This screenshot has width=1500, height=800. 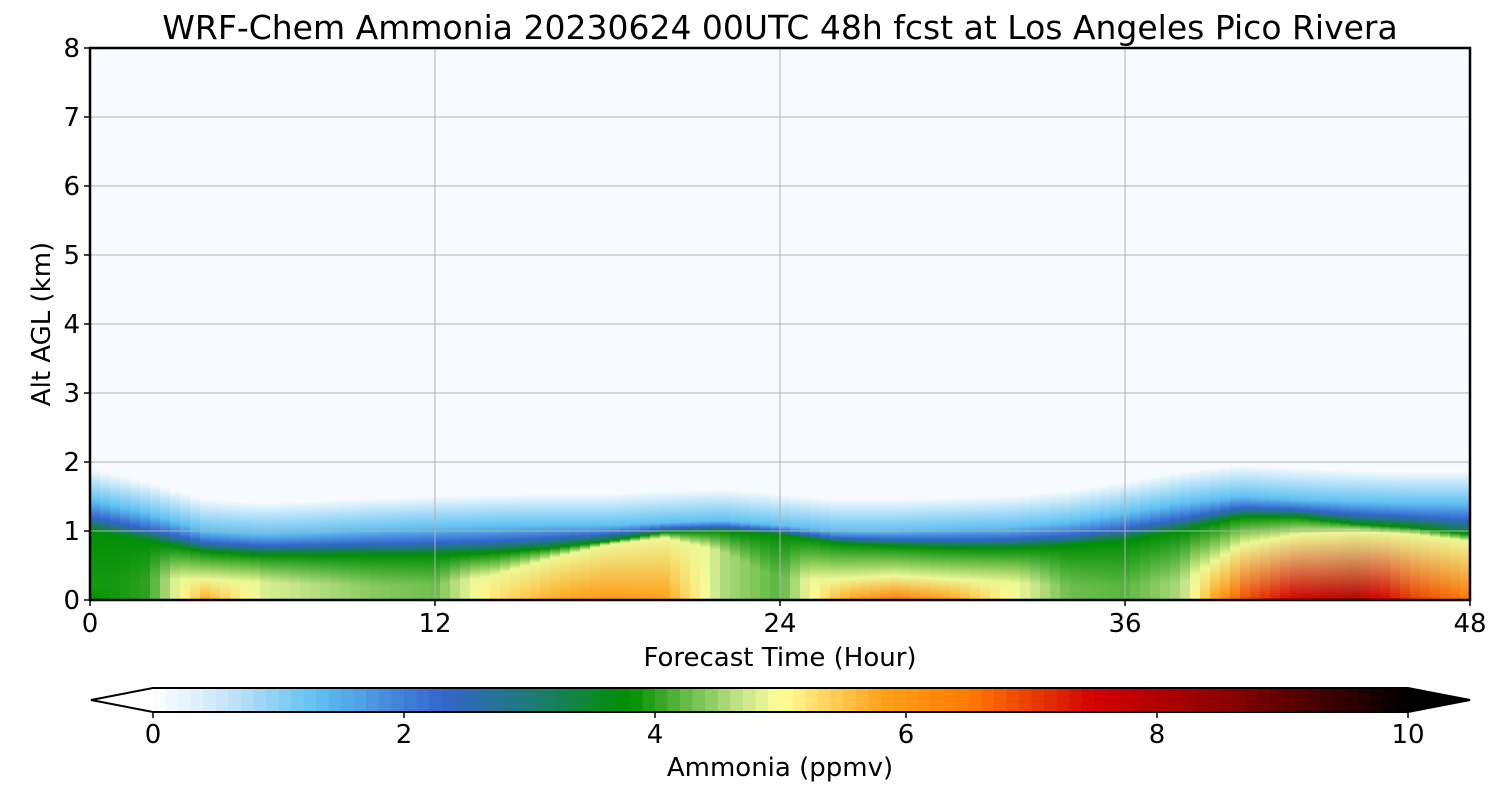 What do you see at coordinates (153, 735) in the screenshot?
I see `colorbar-tick-label: 0` at bounding box center [153, 735].